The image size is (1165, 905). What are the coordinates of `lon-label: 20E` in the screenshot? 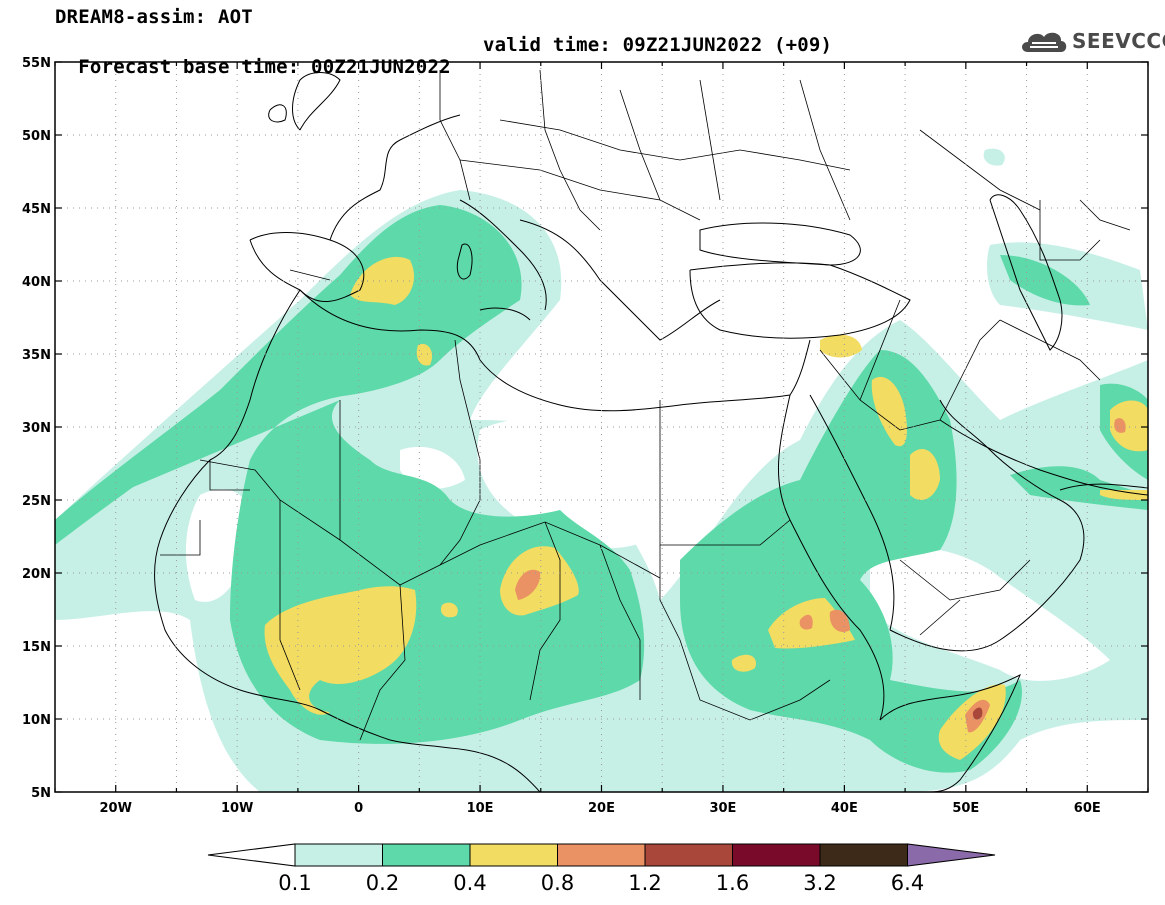 It's located at (601, 808).